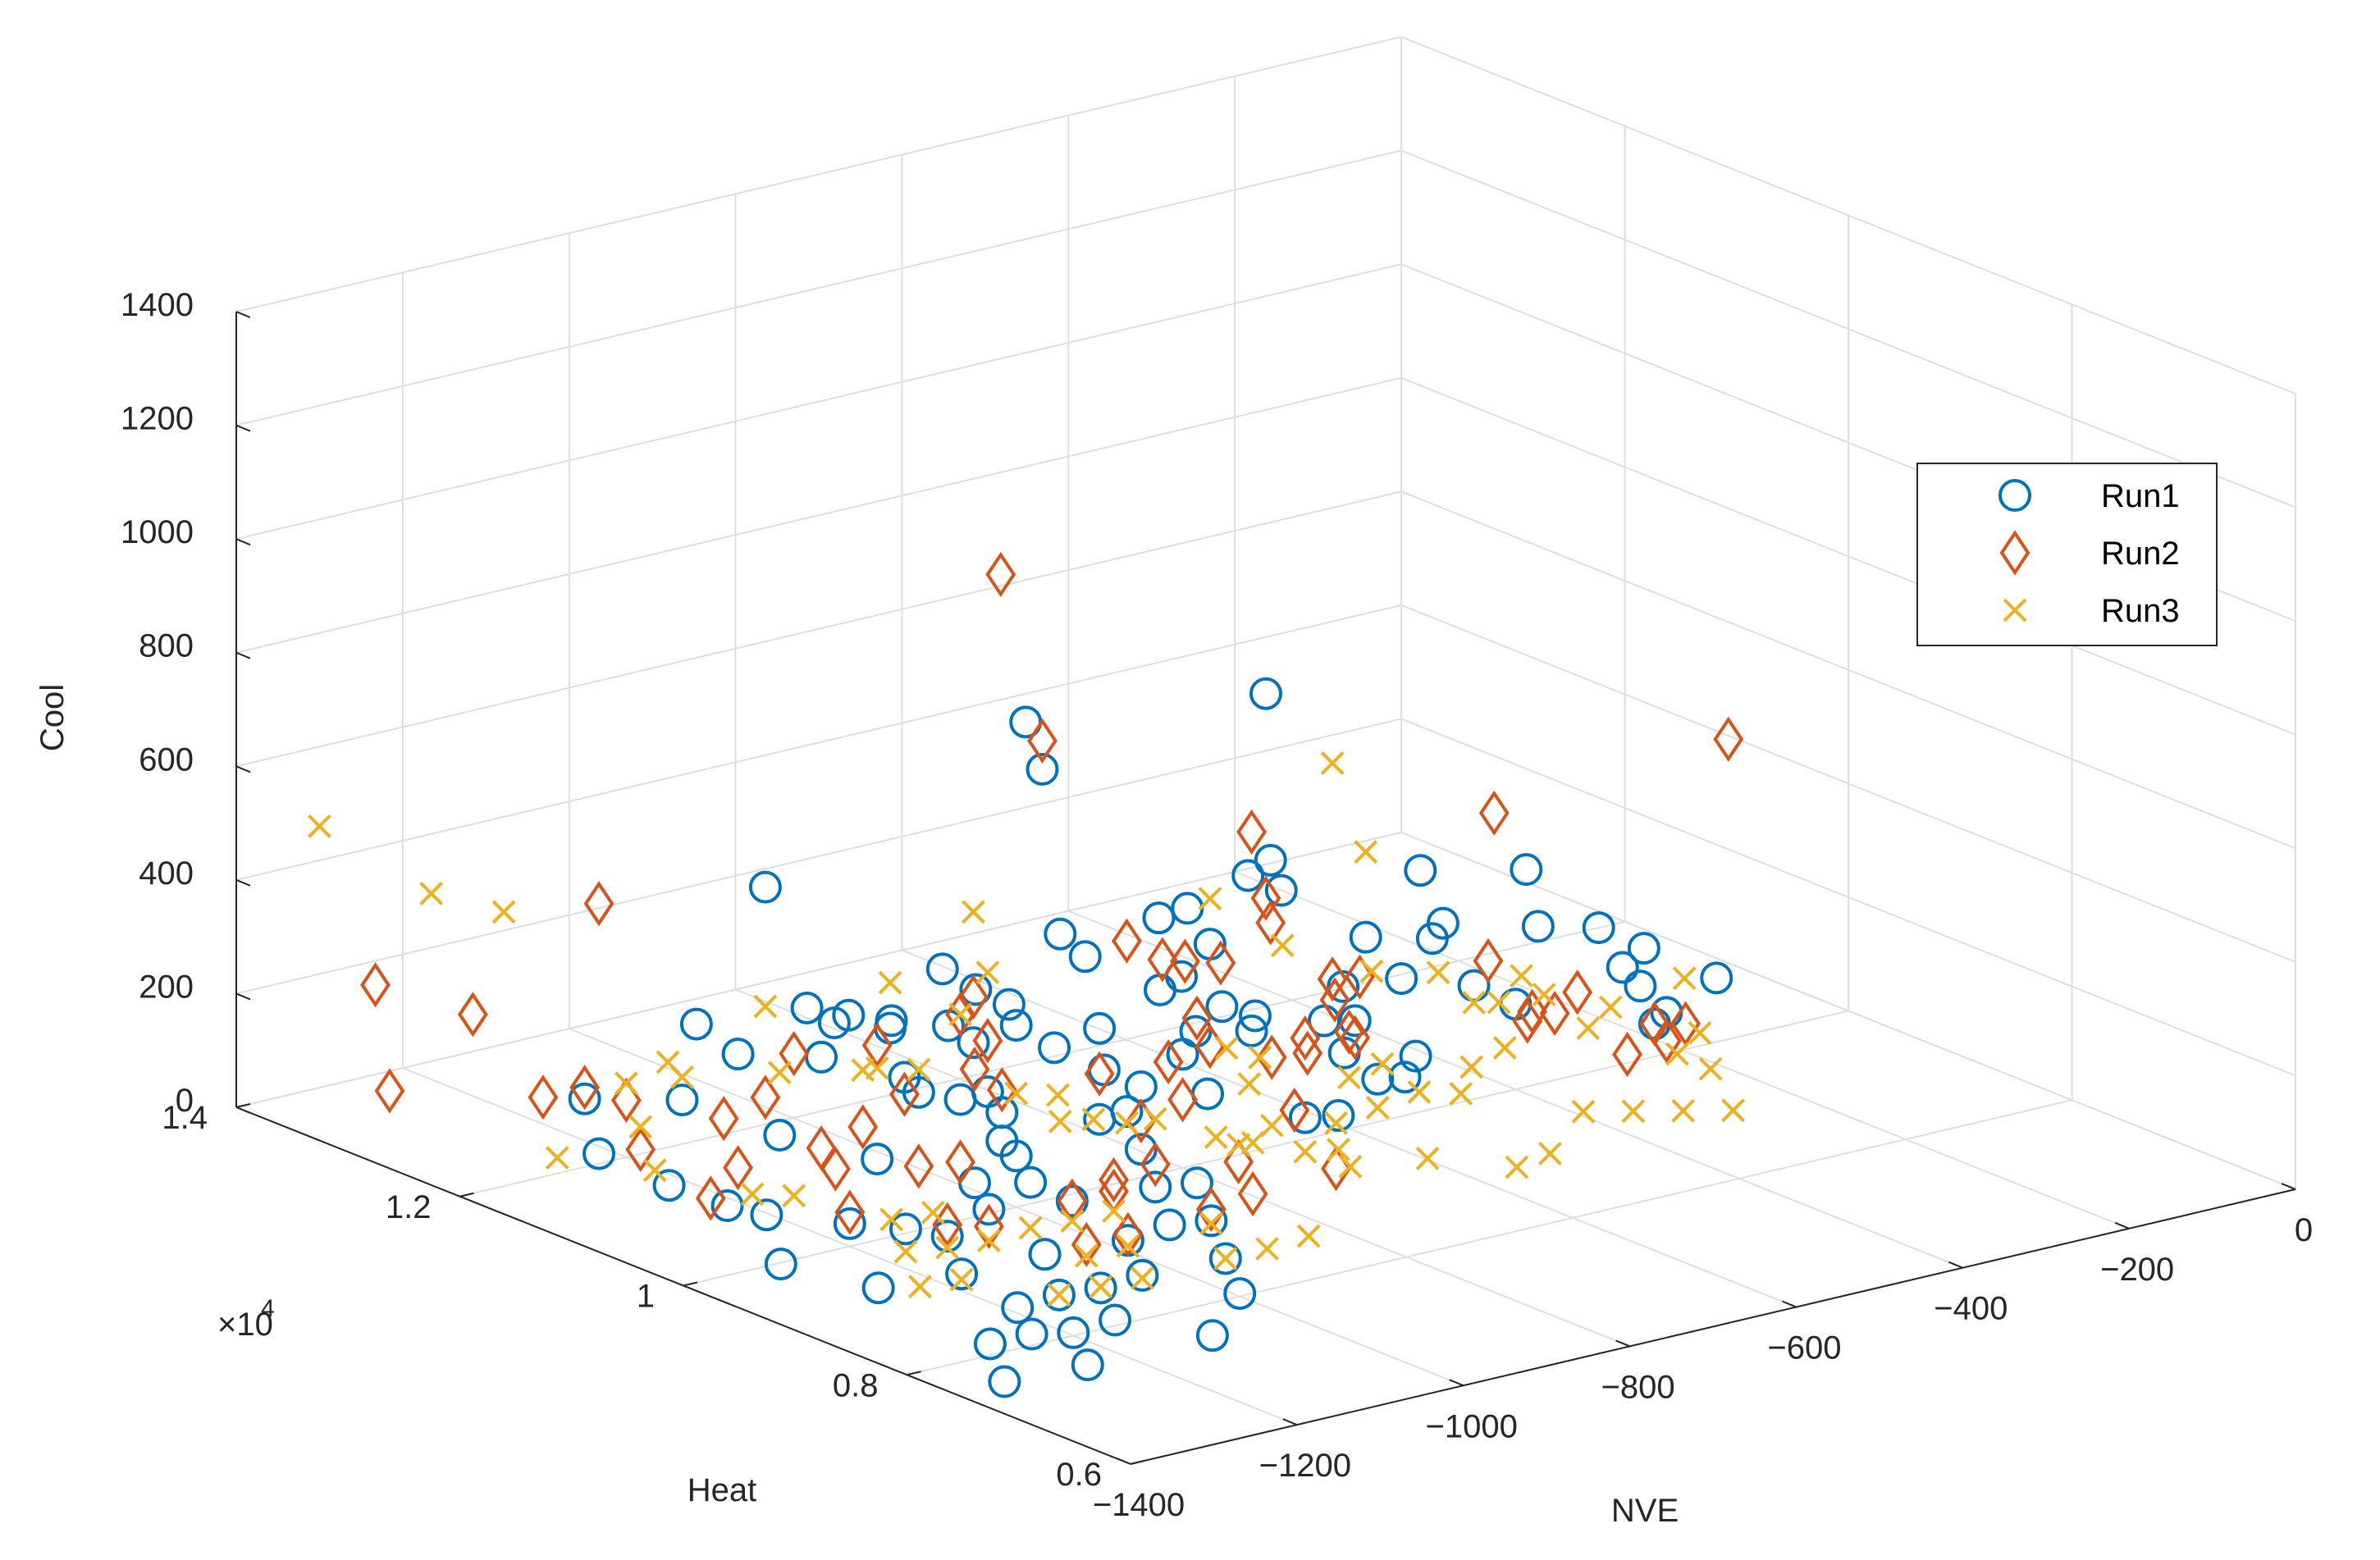 The width and height of the screenshot is (2380, 1560). What do you see at coordinates (1139, 1505) in the screenshot?
I see `x-tick-label: −1400` at bounding box center [1139, 1505].